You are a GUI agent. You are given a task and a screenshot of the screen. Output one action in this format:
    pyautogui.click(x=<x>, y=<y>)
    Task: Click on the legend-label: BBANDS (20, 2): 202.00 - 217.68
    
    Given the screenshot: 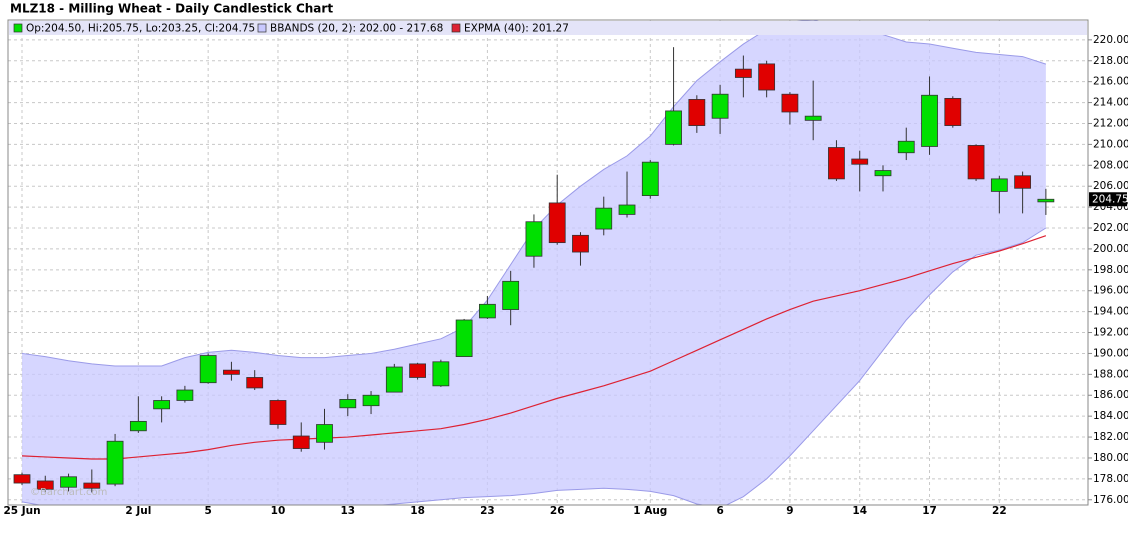 What is the action you would take?
    pyautogui.click(x=356, y=29)
    